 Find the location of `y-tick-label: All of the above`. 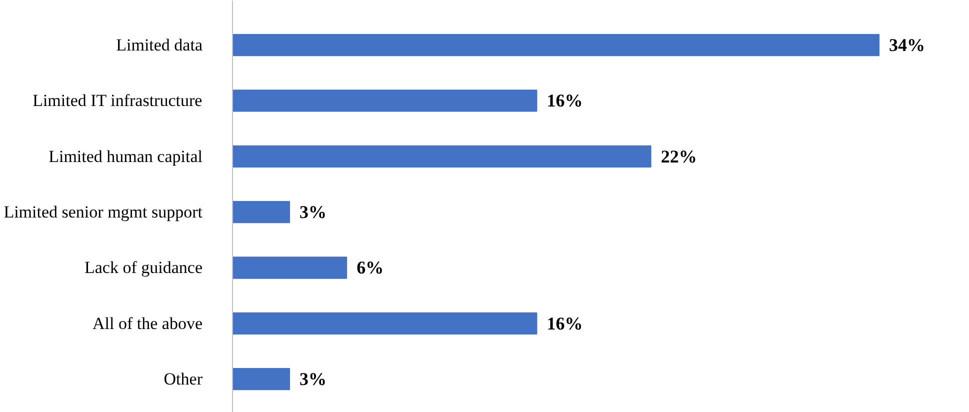

y-tick-label: All of the above is located at coordinates (147, 323).